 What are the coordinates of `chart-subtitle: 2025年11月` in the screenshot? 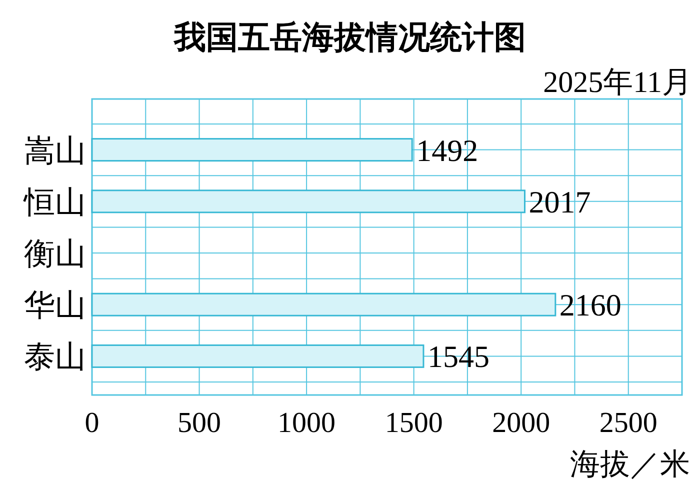 It's located at (617, 82).